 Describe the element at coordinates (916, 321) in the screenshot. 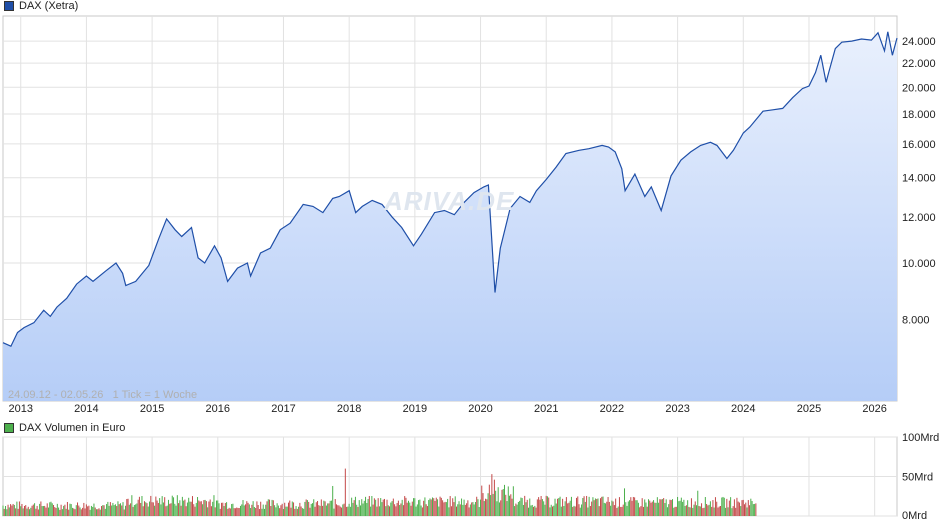

I see `y-tick-label: 8.000` at that location.